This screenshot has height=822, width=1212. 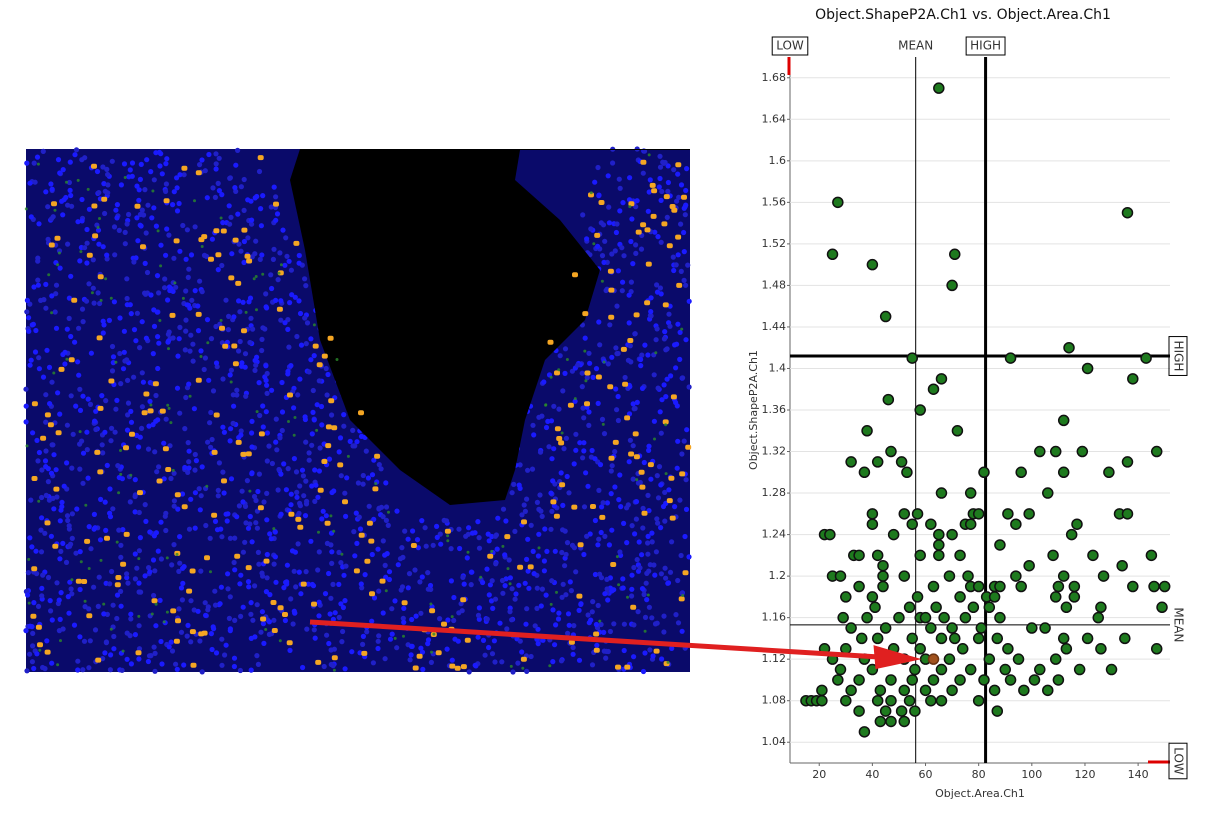 What do you see at coordinates (778, 160) in the screenshot?
I see `y-tick-label: 1.6` at bounding box center [778, 160].